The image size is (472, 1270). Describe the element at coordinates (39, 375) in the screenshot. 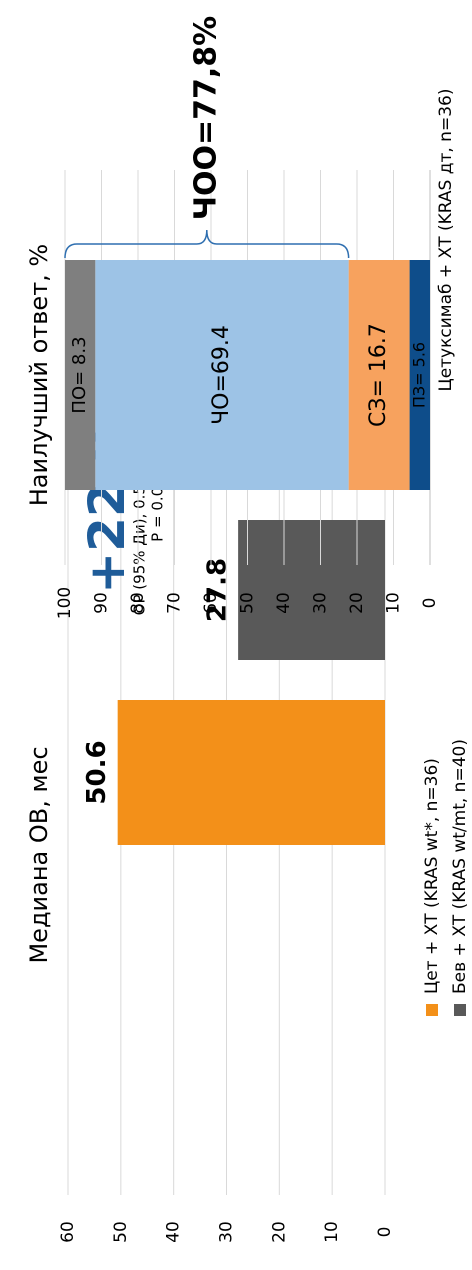

I see `chart-title: Наилучший ответ, %` at that location.